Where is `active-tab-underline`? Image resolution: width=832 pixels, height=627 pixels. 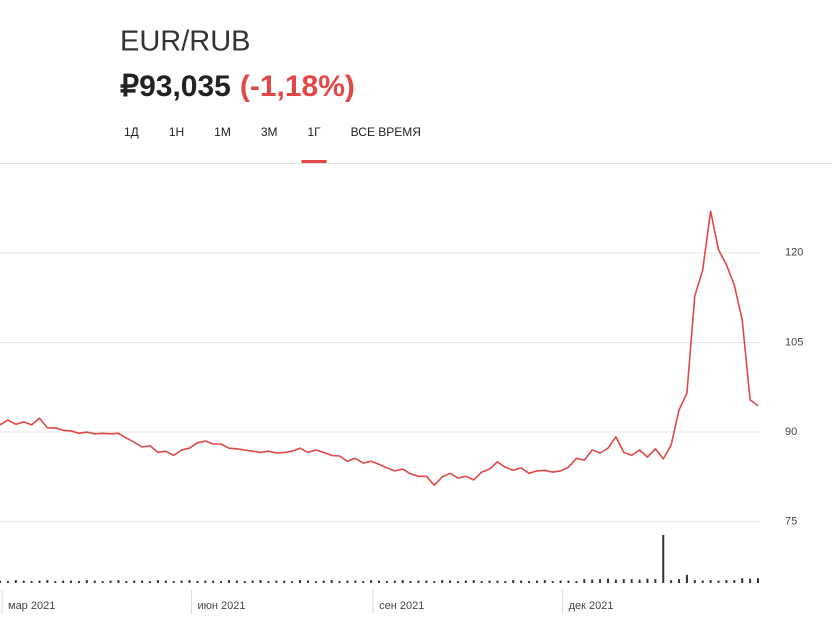 active-tab-underline is located at coordinates (314, 161).